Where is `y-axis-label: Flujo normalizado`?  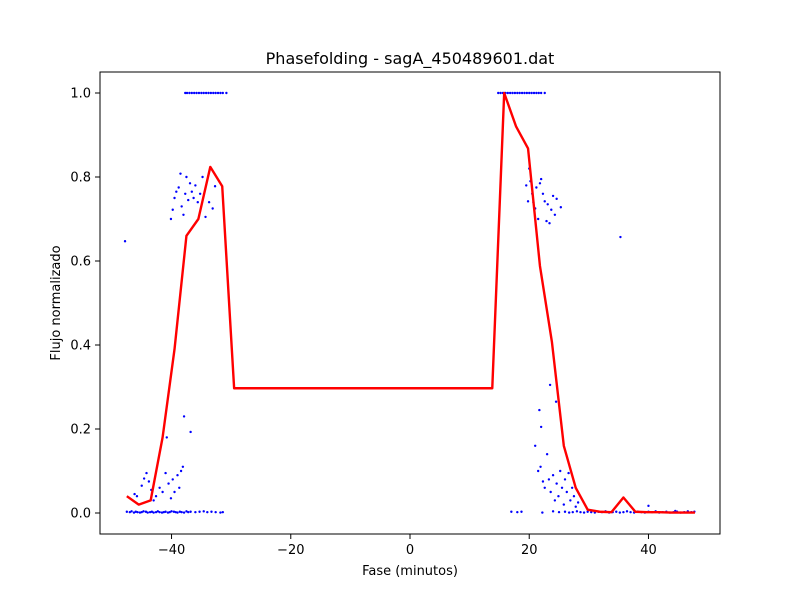
y-axis-label: Flujo normalizado is located at coordinates (56, 302).